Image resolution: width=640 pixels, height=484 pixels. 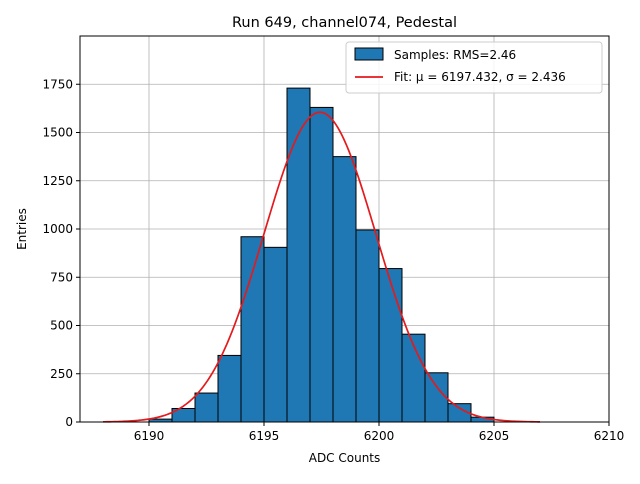 What do you see at coordinates (345, 458) in the screenshot?
I see `x-axis-label: ADC Counts` at bounding box center [345, 458].